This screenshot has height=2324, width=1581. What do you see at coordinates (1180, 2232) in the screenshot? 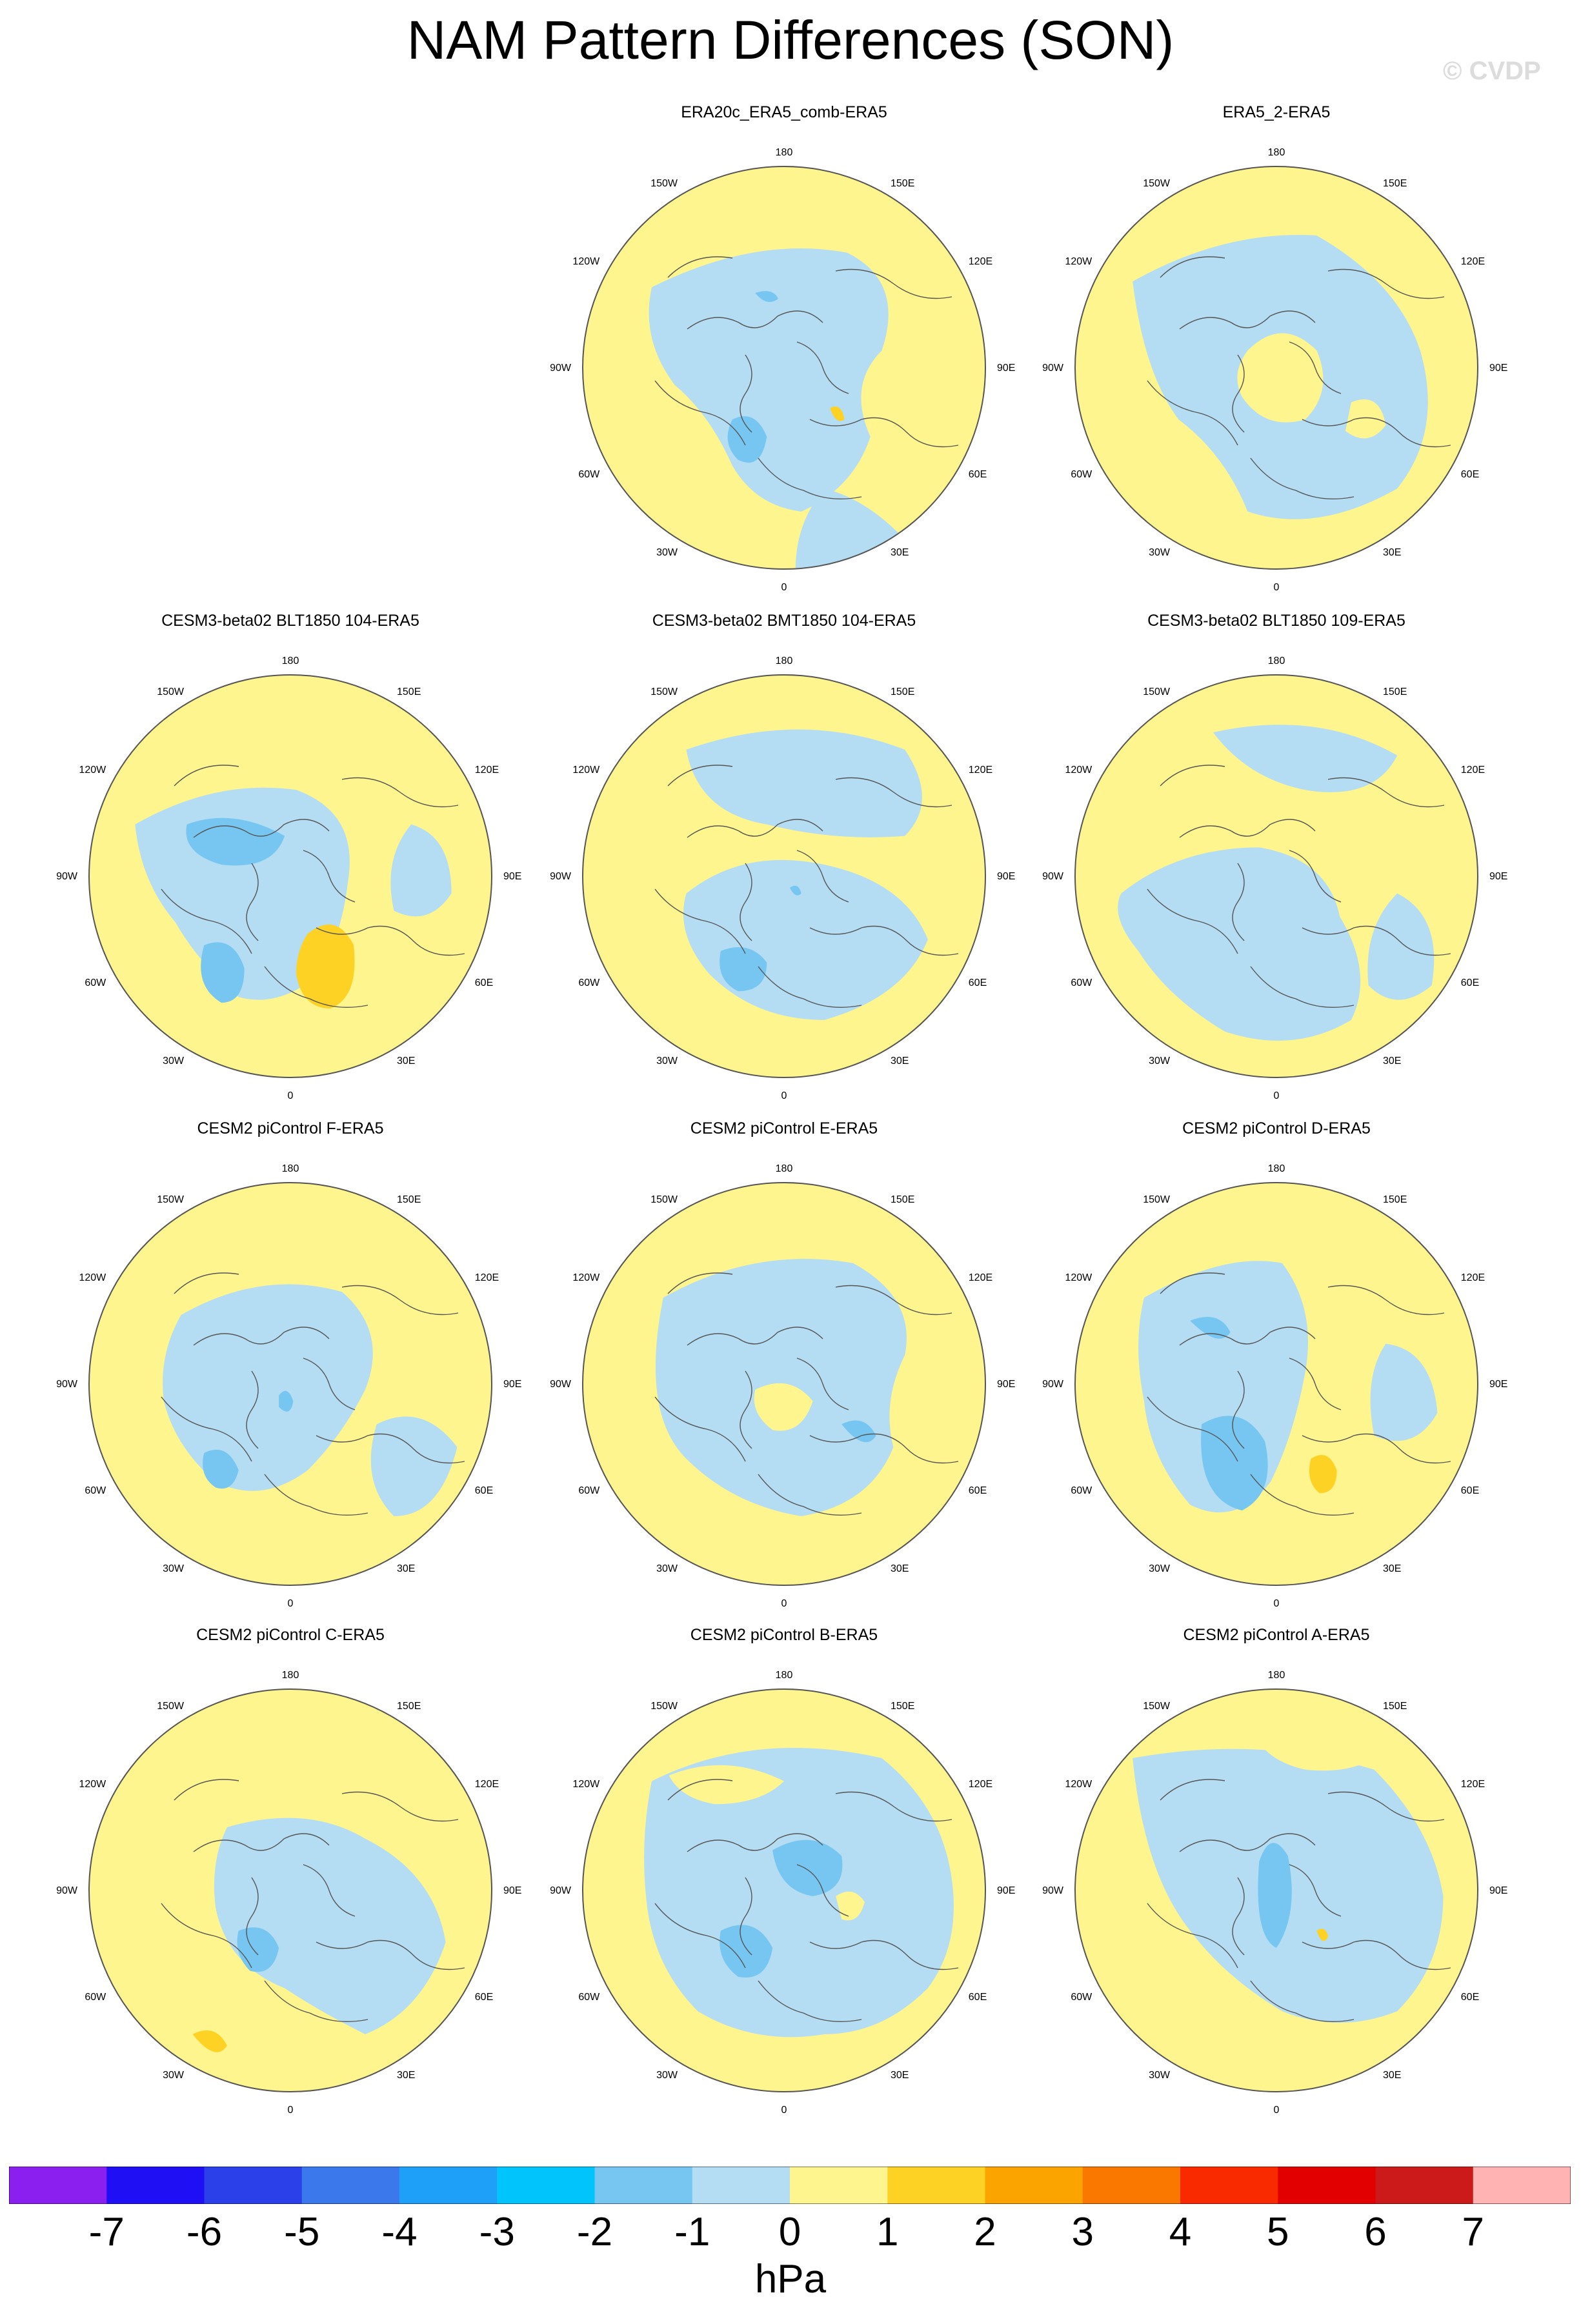
I see `colorbar-tick-label: 4` at bounding box center [1180, 2232].